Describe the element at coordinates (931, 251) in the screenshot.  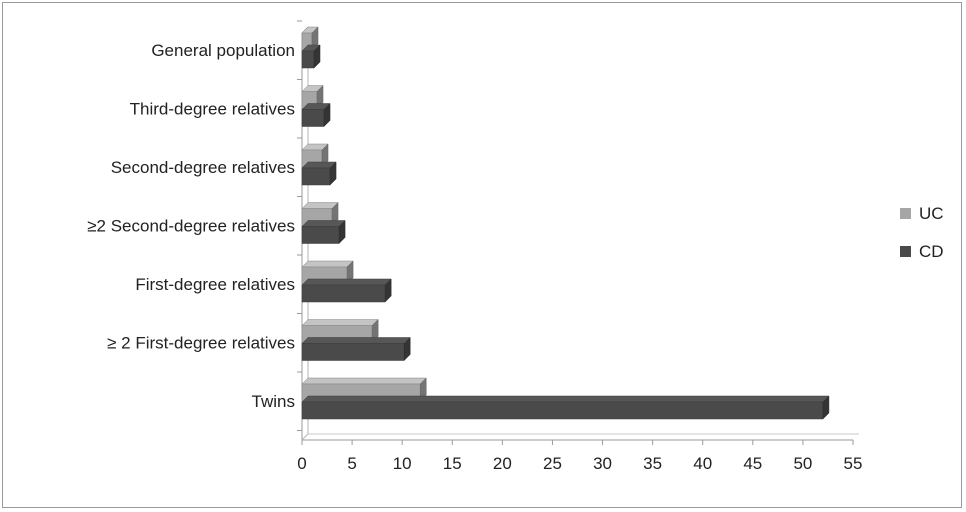
I see `legend-label-cd: CD` at that location.